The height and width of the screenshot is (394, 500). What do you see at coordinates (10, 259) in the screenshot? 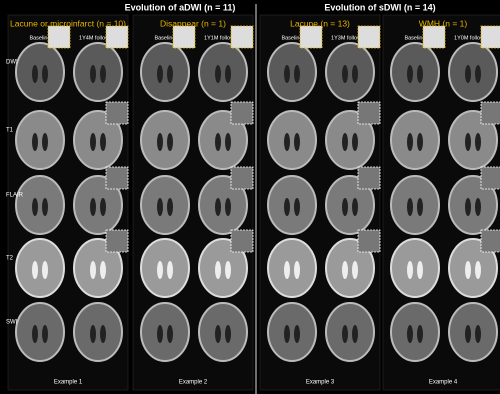
I see `row-label: T2` at bounding box center [10, 259].